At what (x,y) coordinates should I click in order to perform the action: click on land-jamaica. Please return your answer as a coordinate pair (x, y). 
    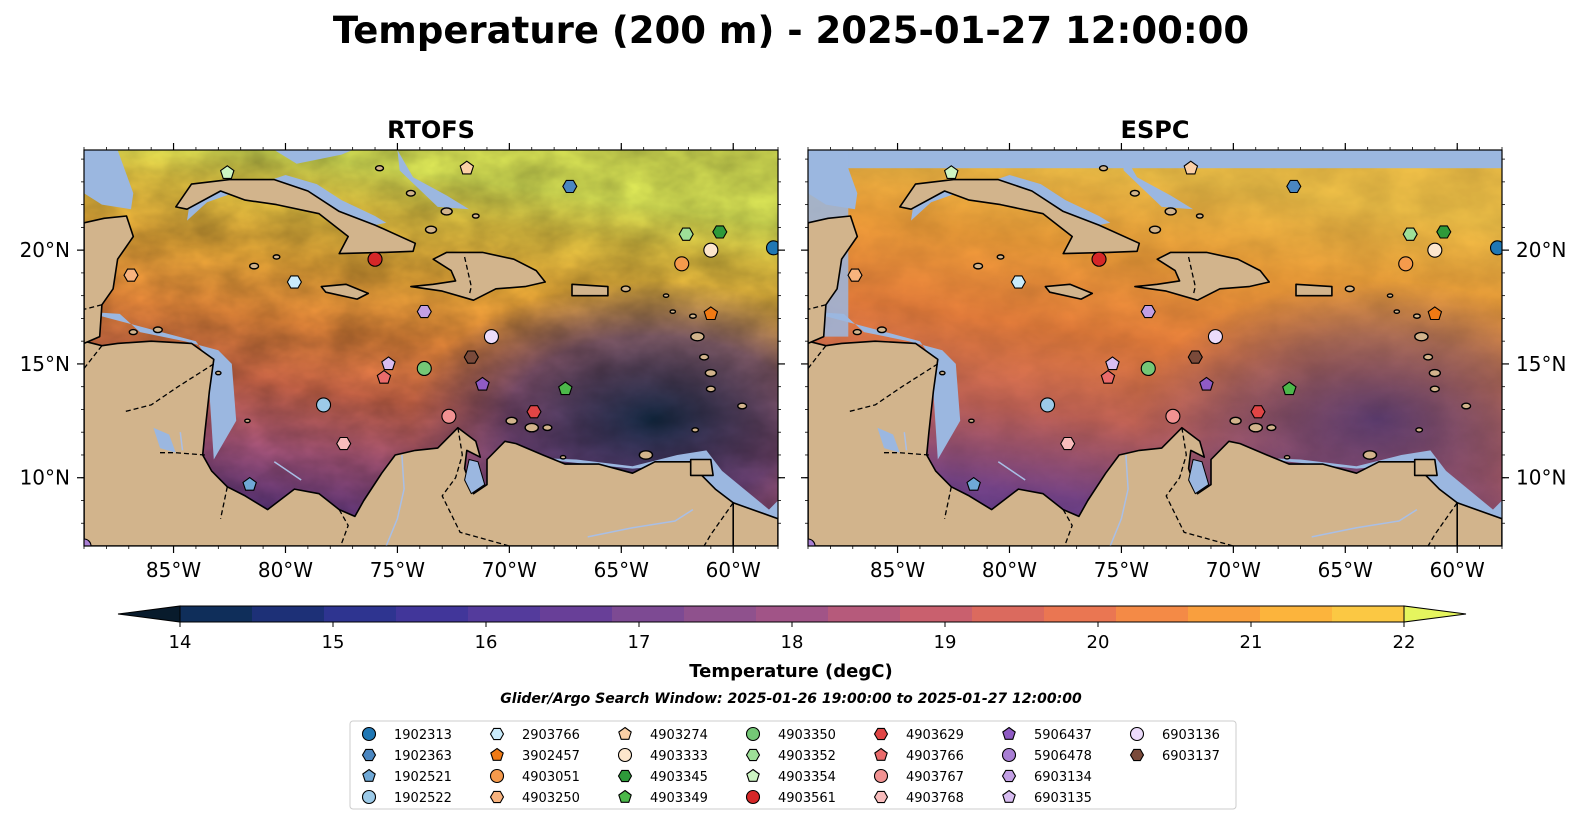
    Looking at the image, I should click on (1069, 291).